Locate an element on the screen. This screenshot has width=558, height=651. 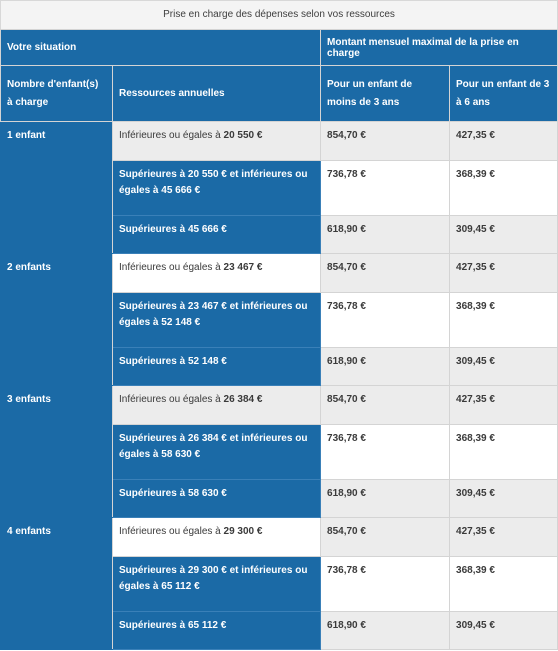
resources-cell: Inférieures ou égales à 23 467 € is located at coordinates (216, 273).